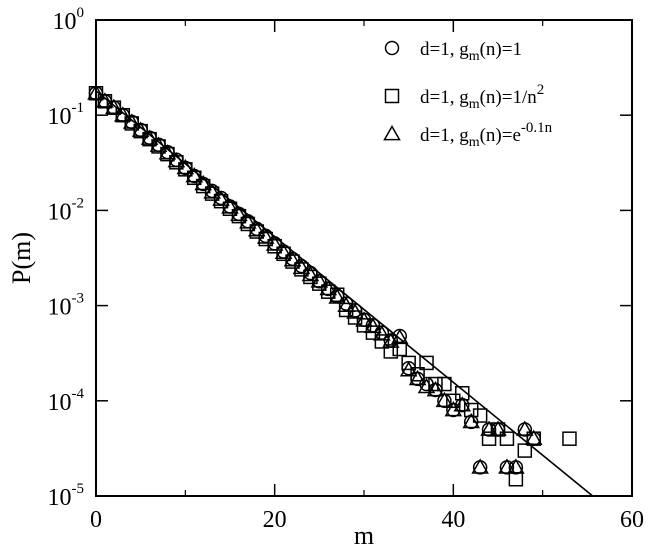 The height and width of the screenshot is (545, 654). What do you see at coordinates (500, 135) in the screenshot?
I see `legend-label-tail: (n)=e` at bounding box center [500, 135].